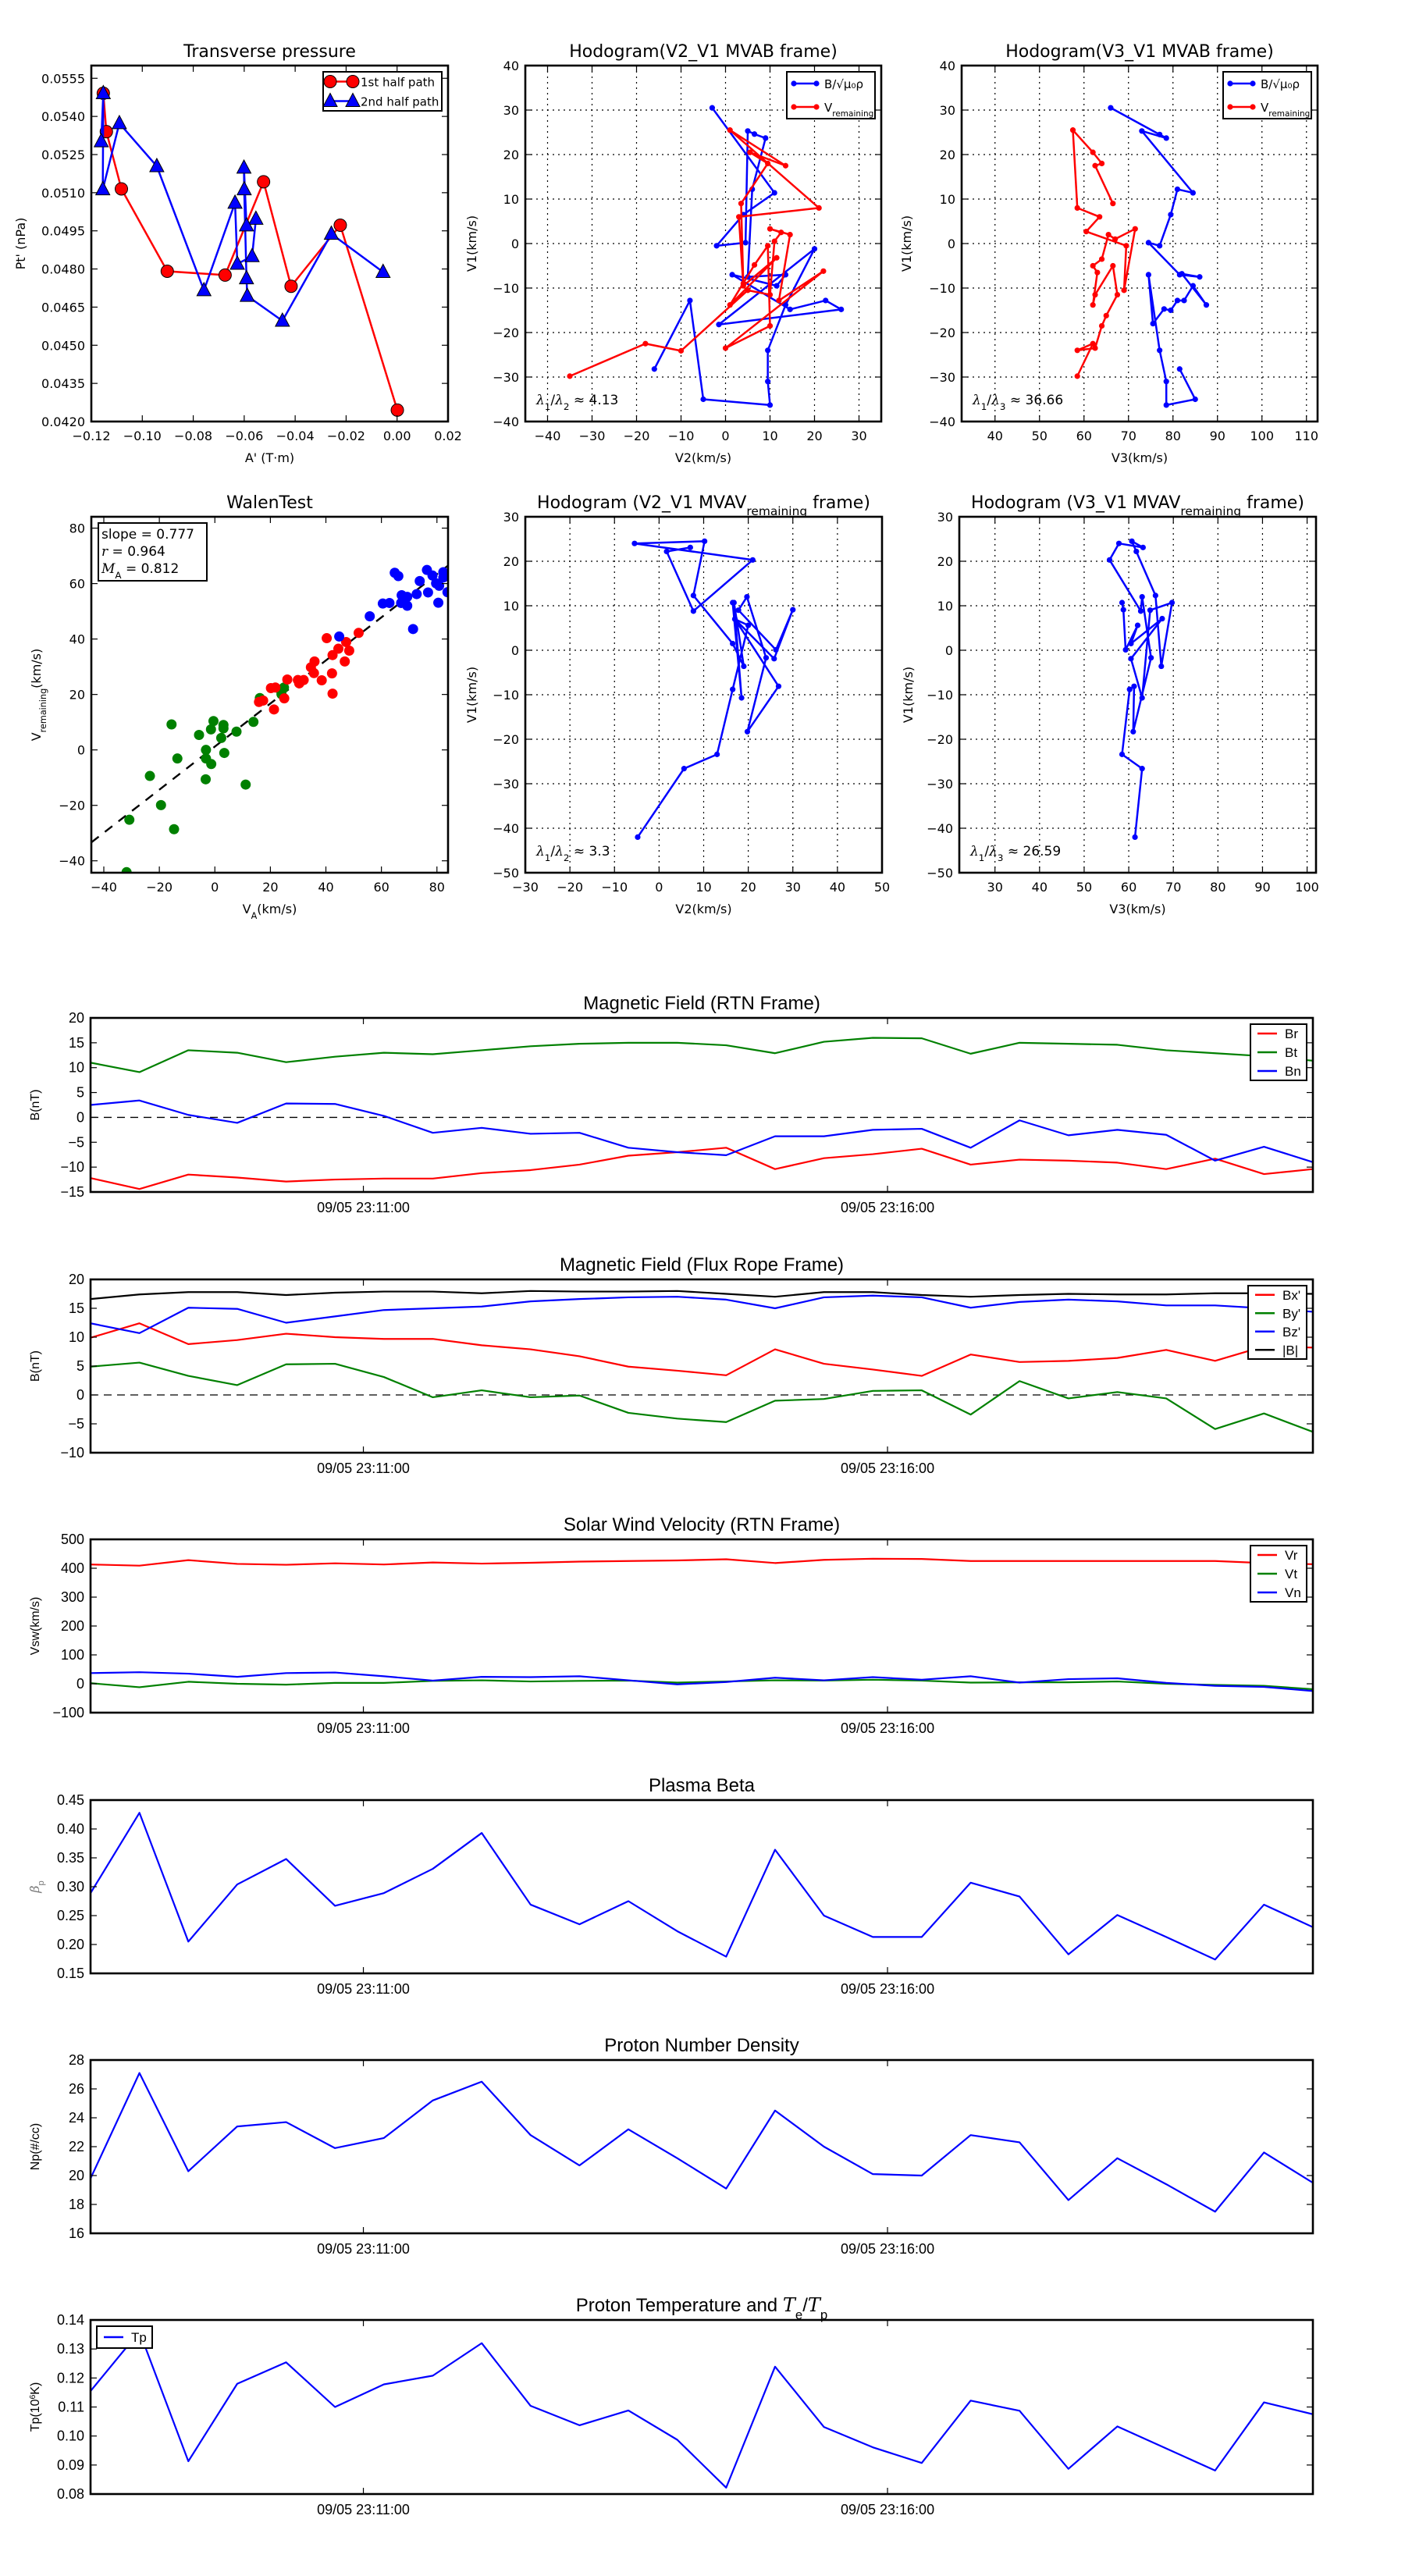 This screenshot has width=1405, height=2576. What do you see at coordinates (1137, 909) in the screenshot?
I see `x-axis-label: V3(km/s)` at bounding box center [1137, 909].